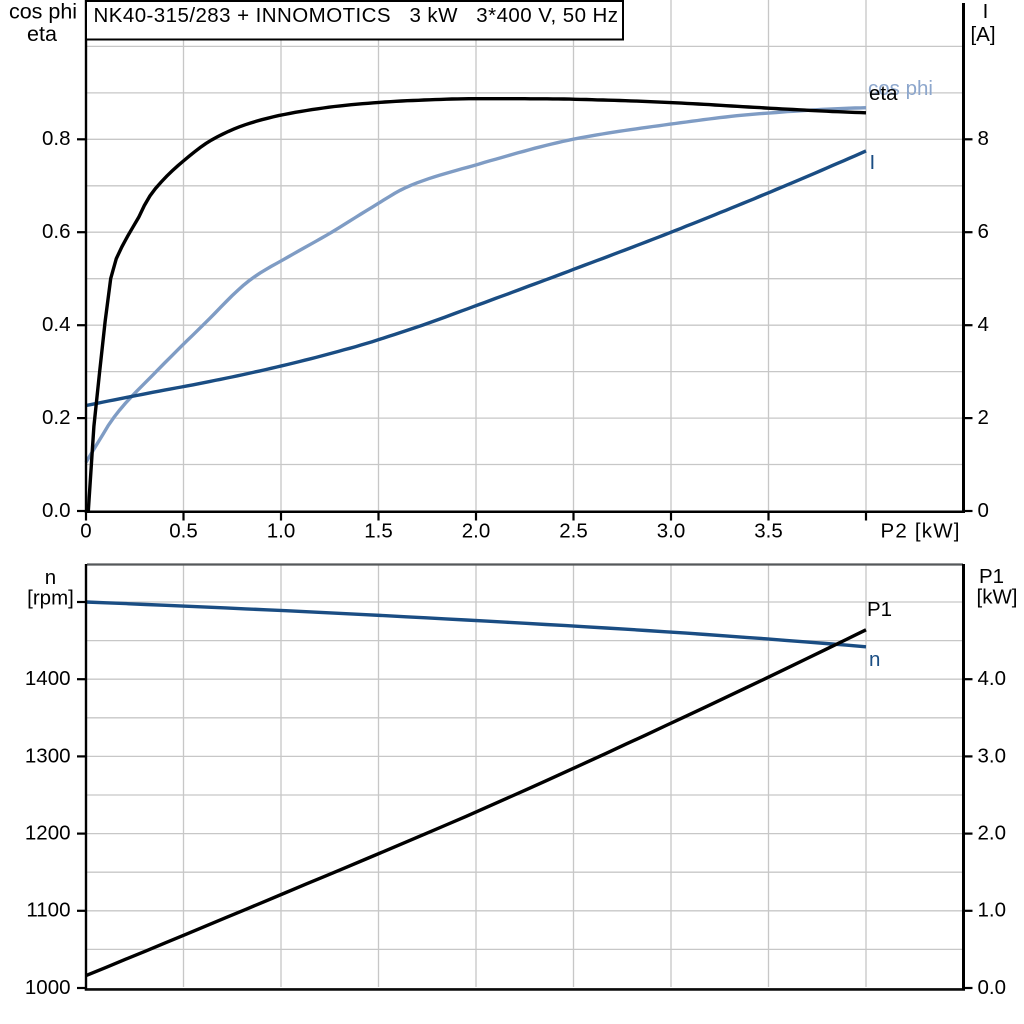 This screenshot has width=1024, height=1024. What do you see at coordinates (982, 34) in the screenshot?
I see `svg-text: [A]` at bounding box center [982, 34].